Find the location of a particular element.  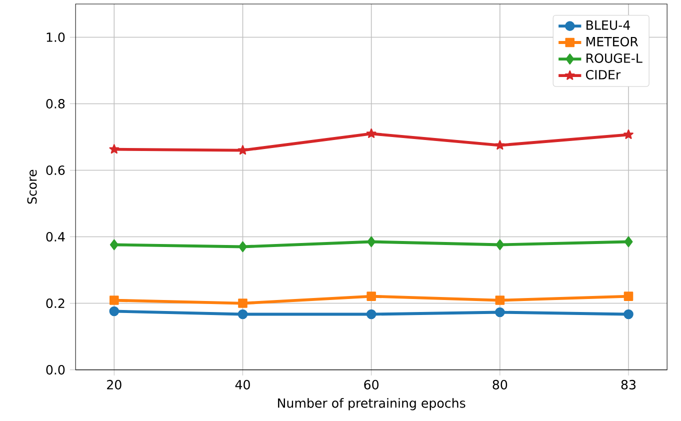

y-tick-label: 0.0 is located at coordinates (55, 370).